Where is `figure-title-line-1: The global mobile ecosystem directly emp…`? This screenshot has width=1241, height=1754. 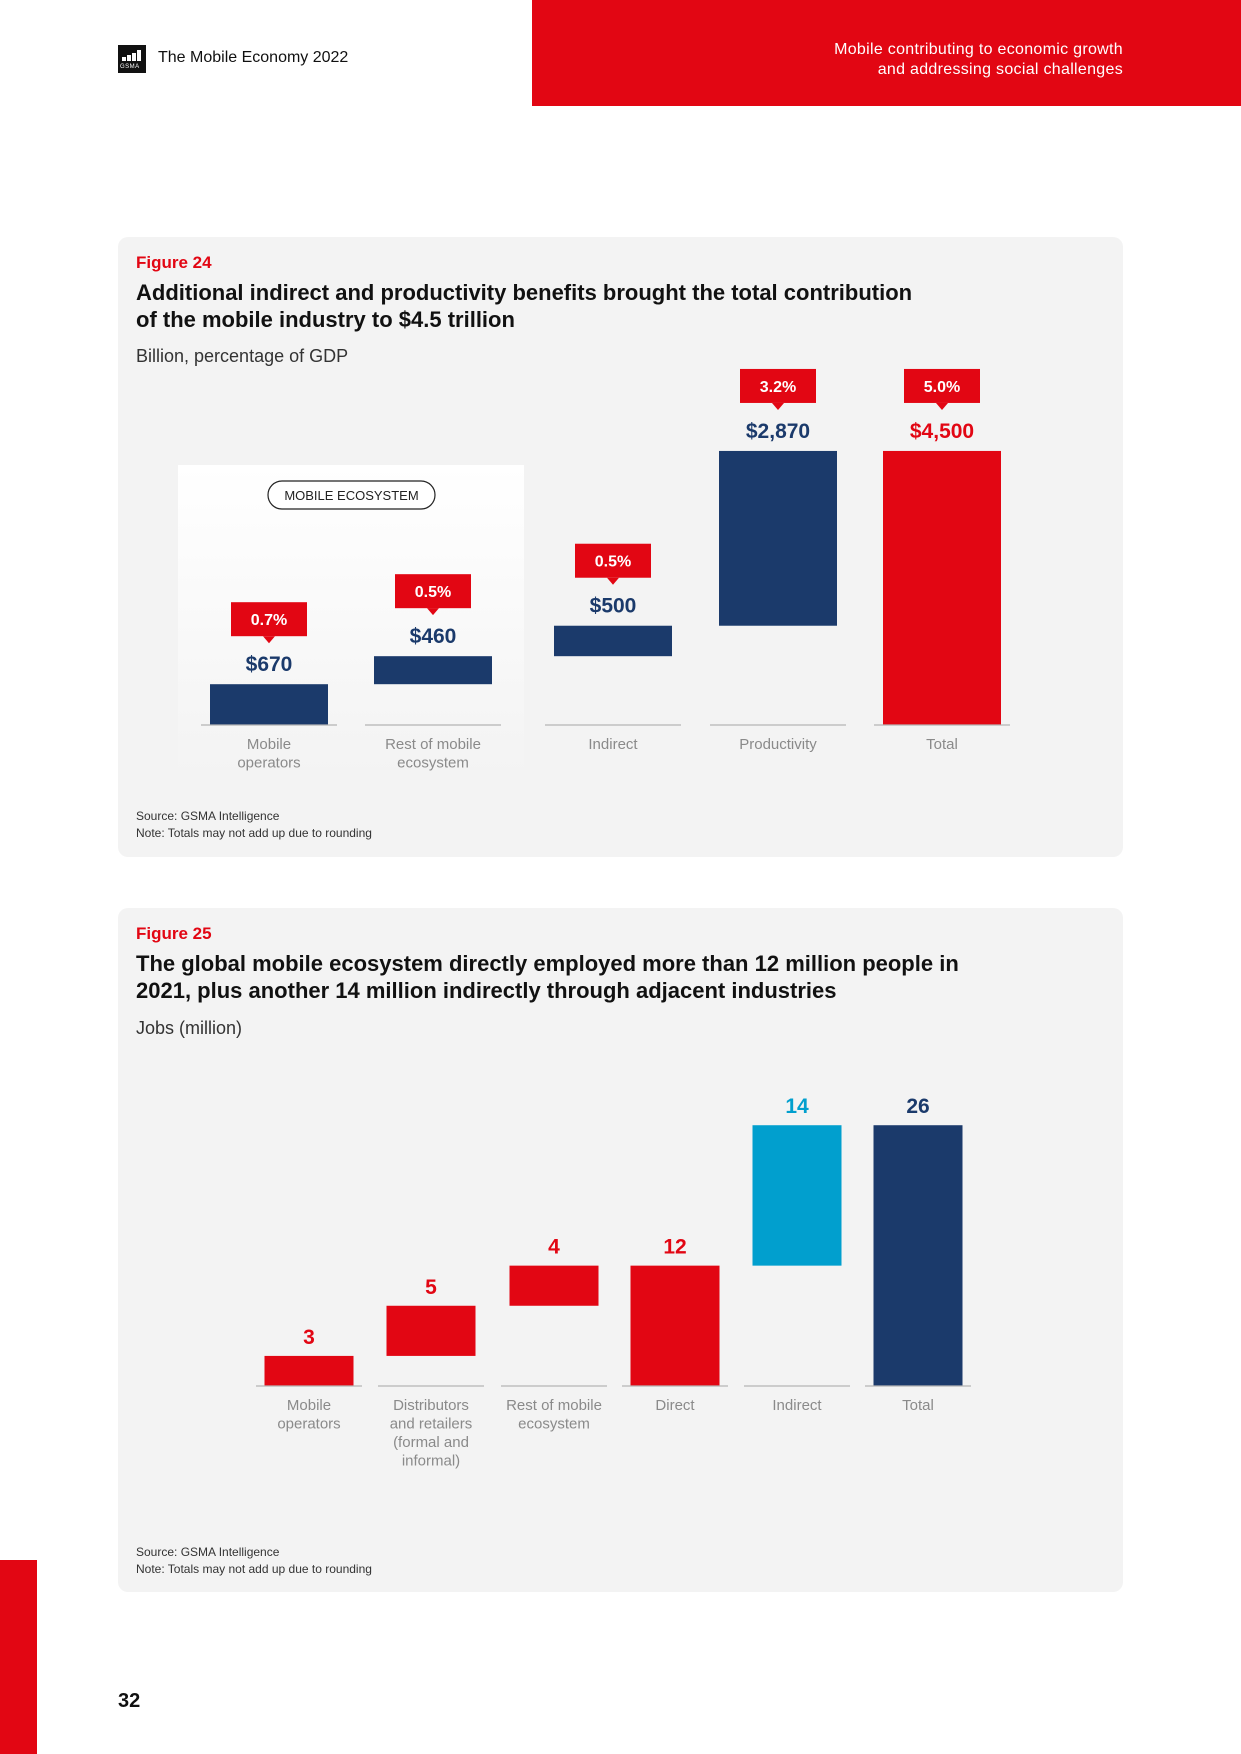
figure-title-line-1: The global mobile ecosystem directly emp… is located at coordinates (547, 963).